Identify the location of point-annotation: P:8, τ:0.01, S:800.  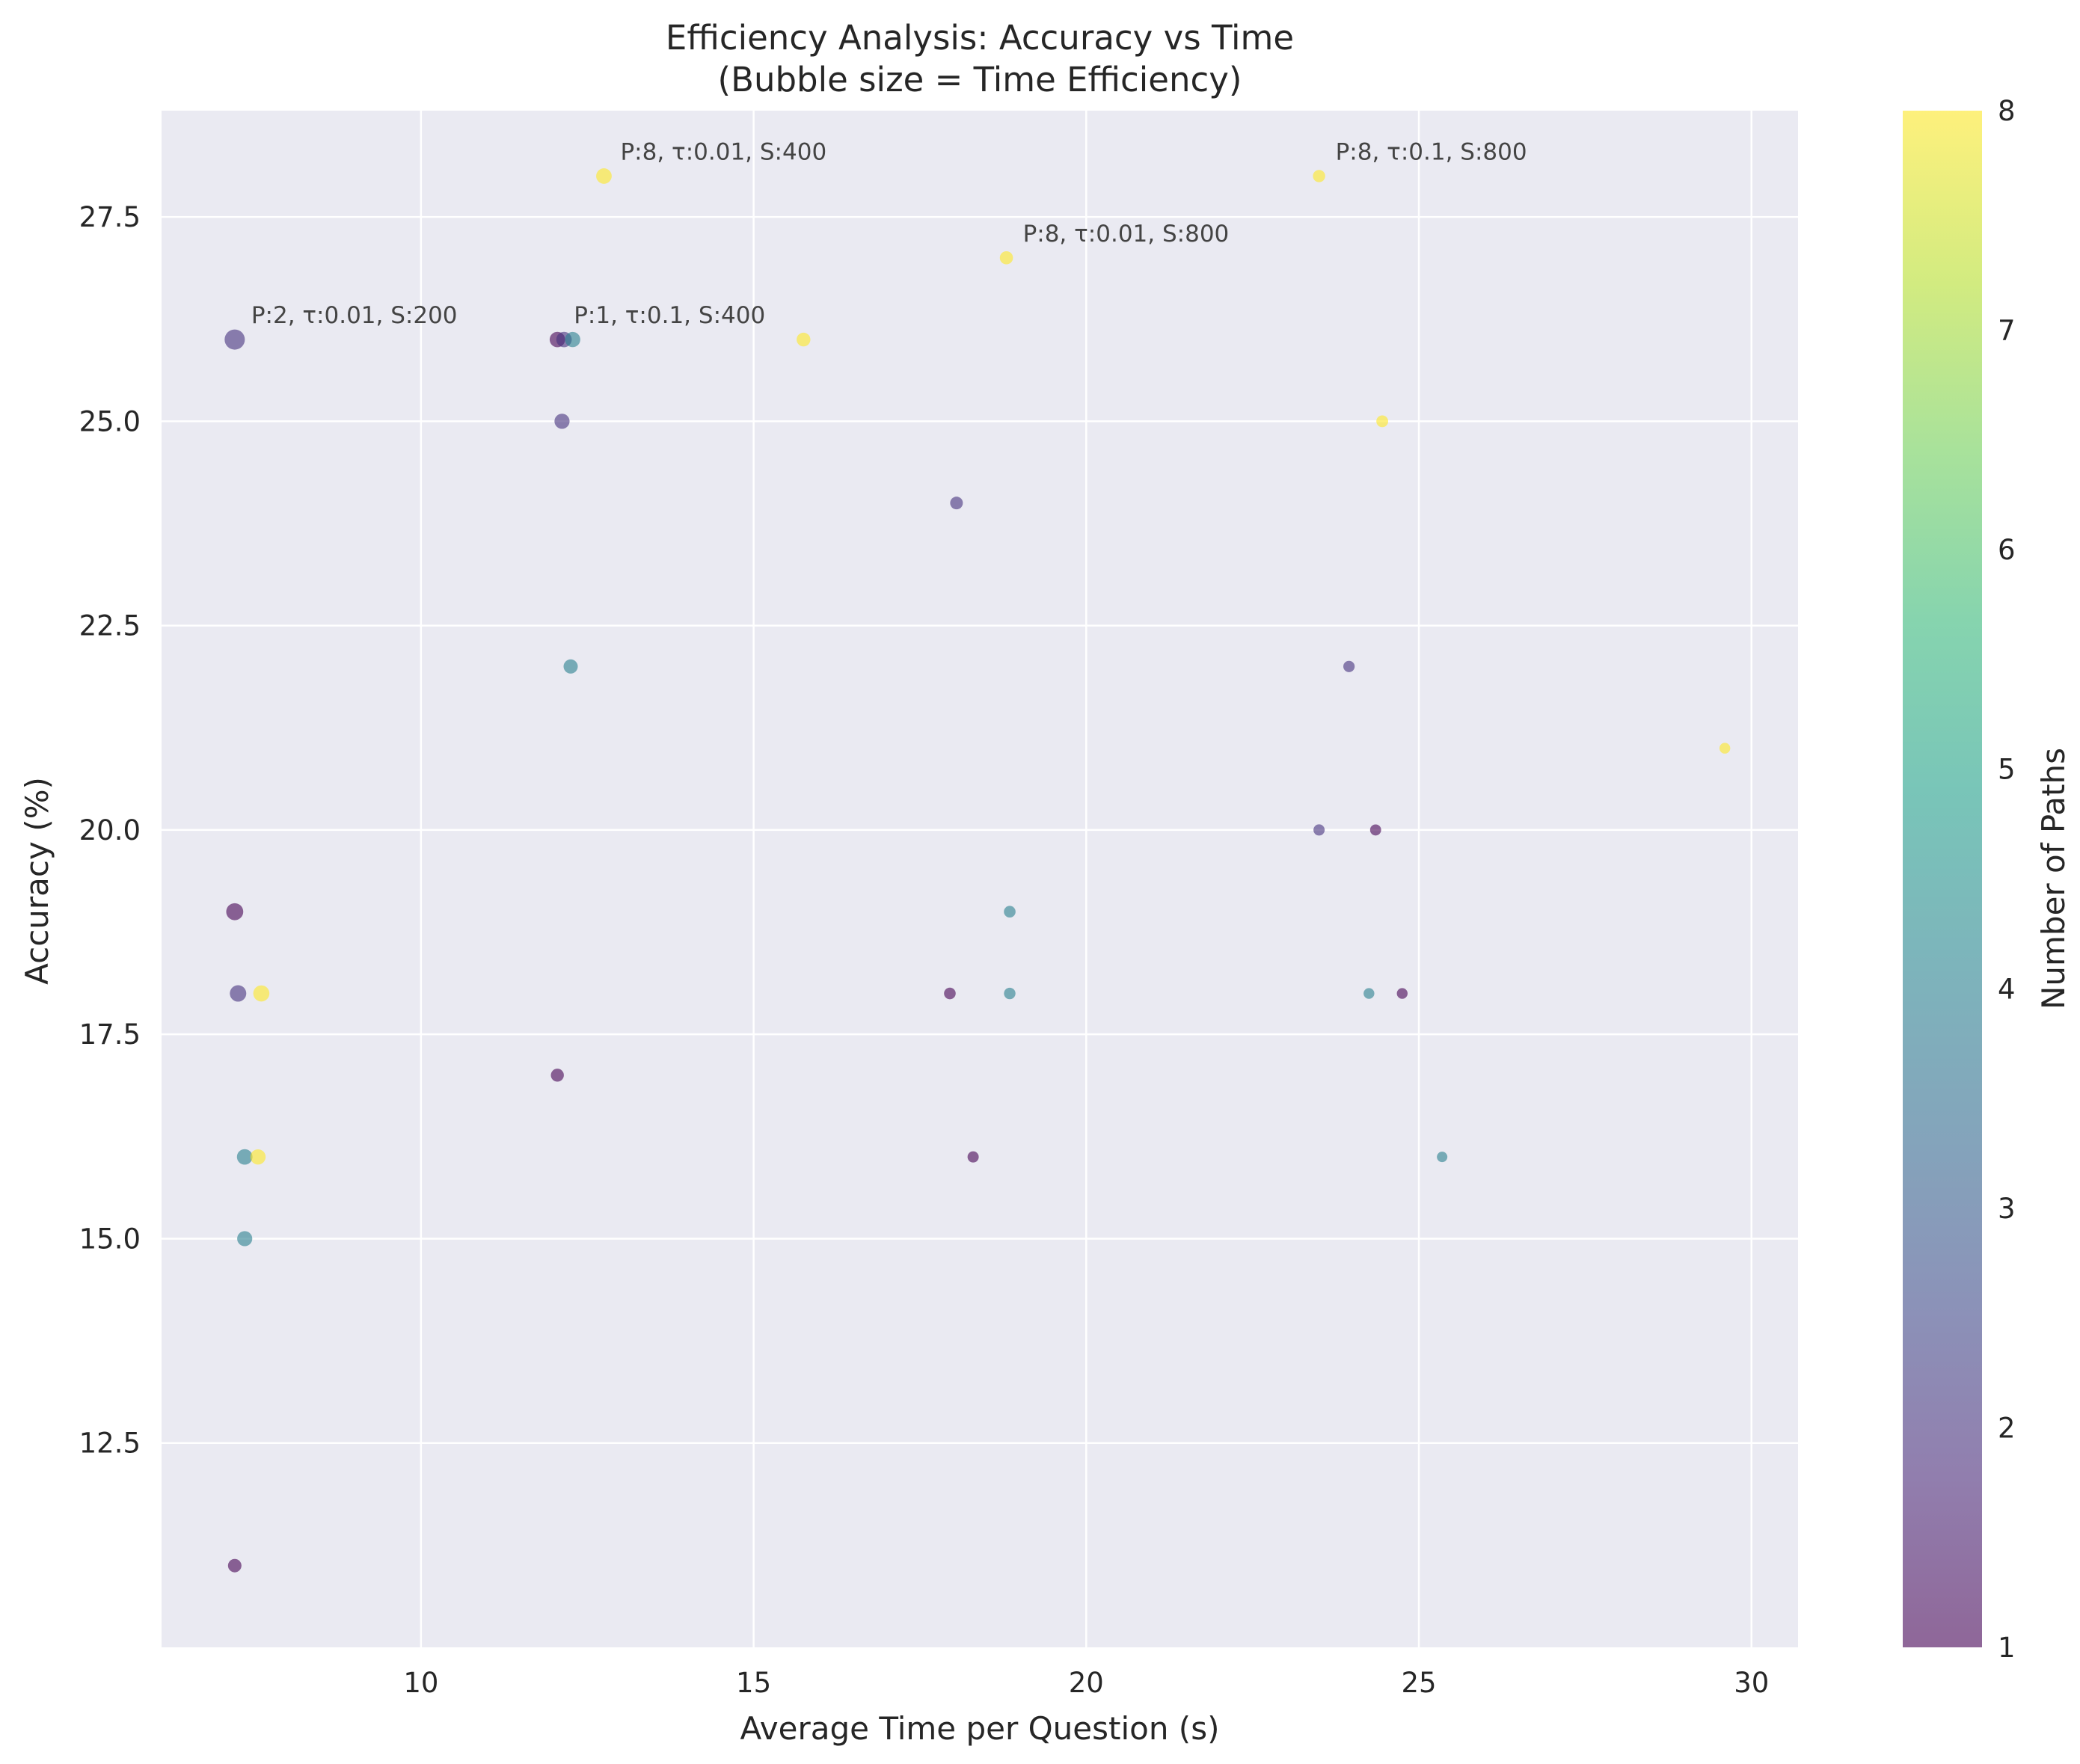
(1126, 234).